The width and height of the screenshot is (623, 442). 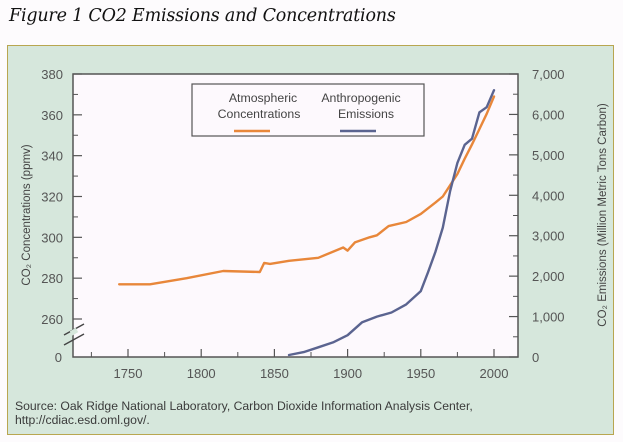 I want to click on y2-tick-label: 1,000, so click(x=548, y=317).